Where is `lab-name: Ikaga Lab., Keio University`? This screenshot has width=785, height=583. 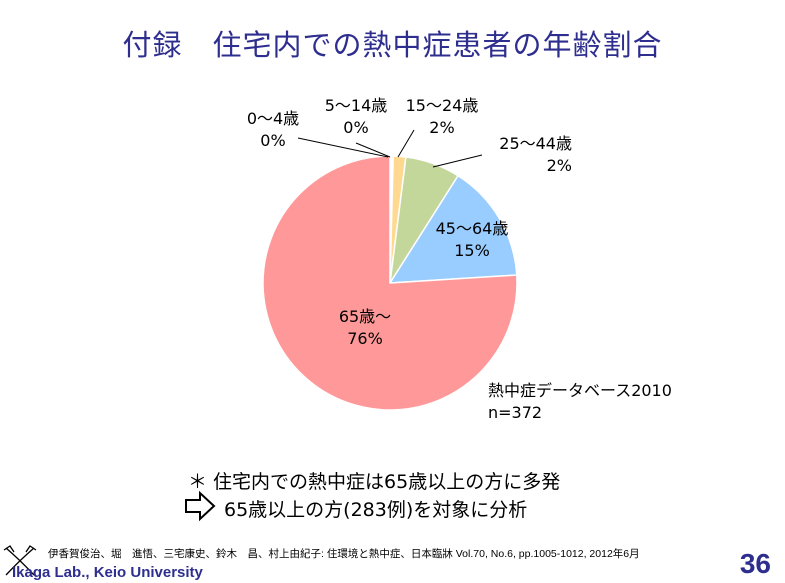
lab-name: Ikaga Lab., Keio University is located at coordinates (107, 572).